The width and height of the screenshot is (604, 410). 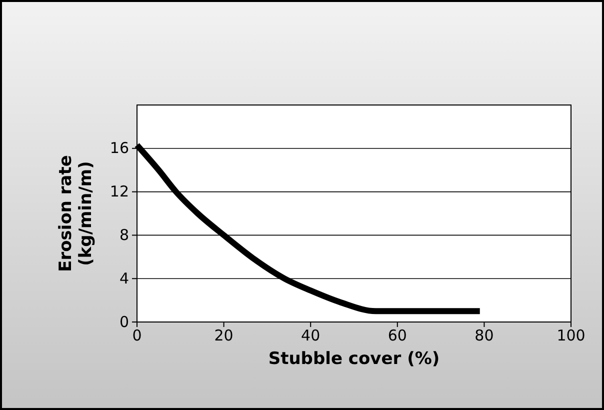 I want to click on y-tick-label: 8, so click(x=124, y=235).